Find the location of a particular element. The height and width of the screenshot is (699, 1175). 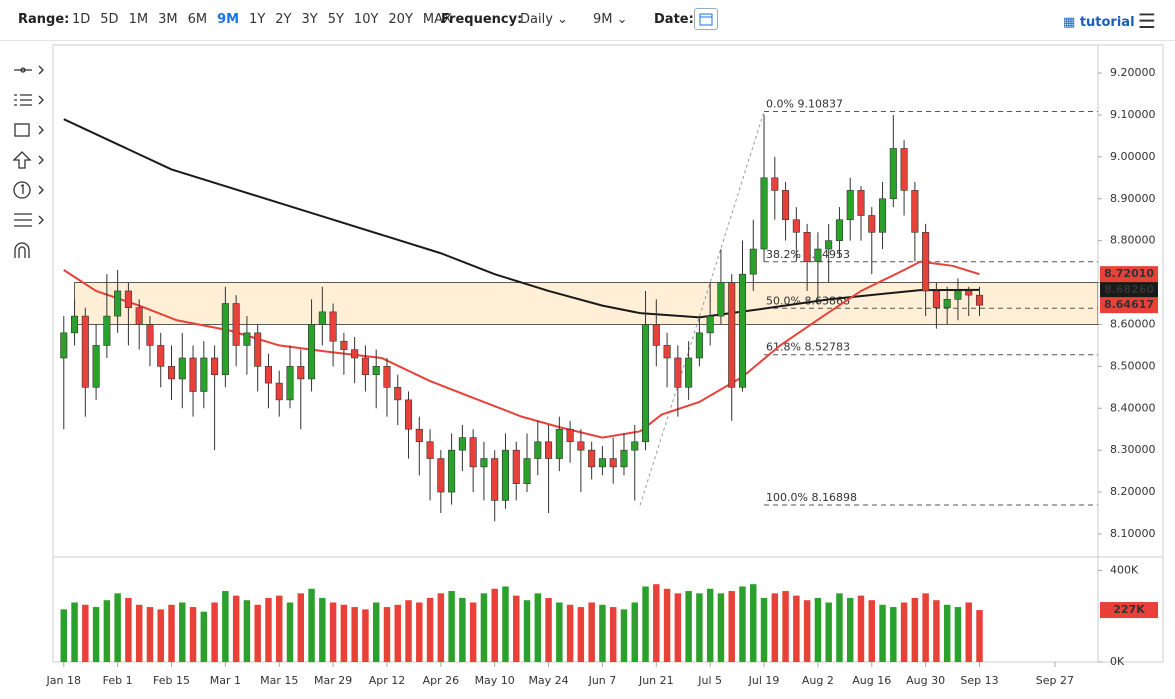

frequency-label: Frequency: is located at coordinates (482, 19).